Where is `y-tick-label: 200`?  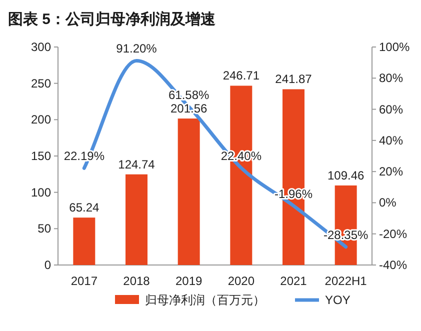 y-tick-label: 200 is located at coordinates (41, 119).